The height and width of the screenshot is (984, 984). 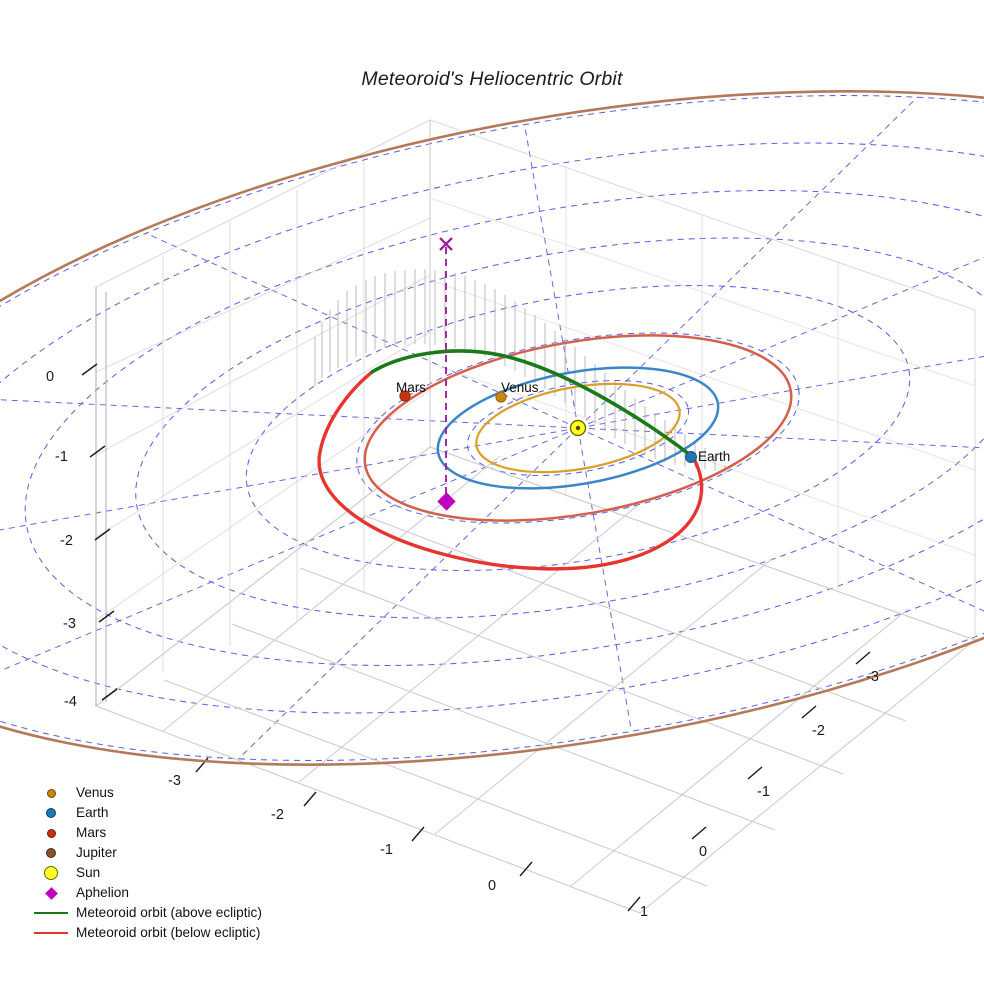 I want to click on mars-marker, so click(x=405, y=396).